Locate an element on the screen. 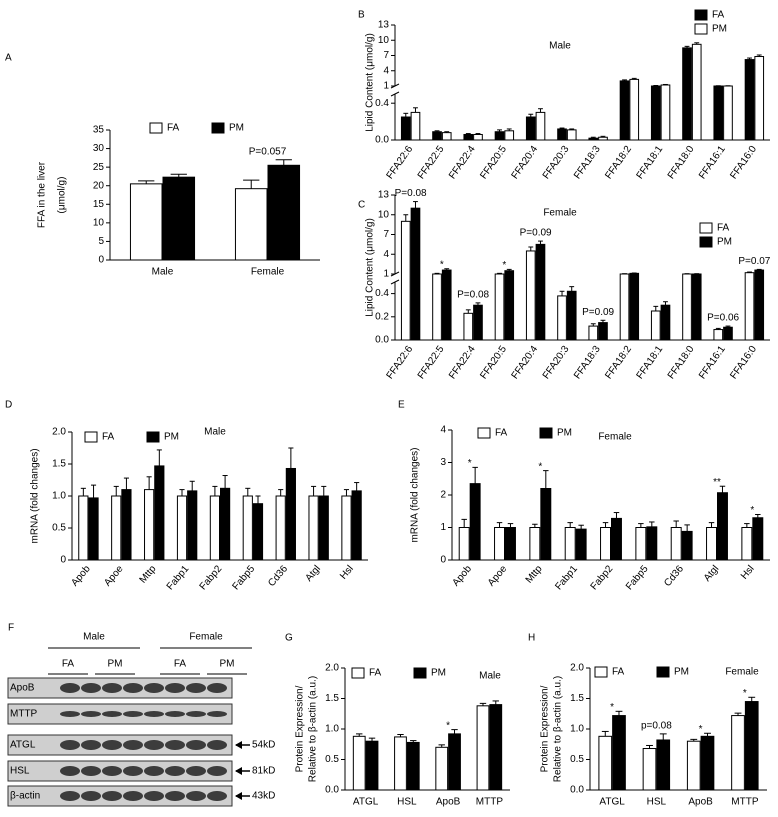 The width and height of the screenshot is (778, 817). treatment-label: FA is located at coordinates (180, 664).